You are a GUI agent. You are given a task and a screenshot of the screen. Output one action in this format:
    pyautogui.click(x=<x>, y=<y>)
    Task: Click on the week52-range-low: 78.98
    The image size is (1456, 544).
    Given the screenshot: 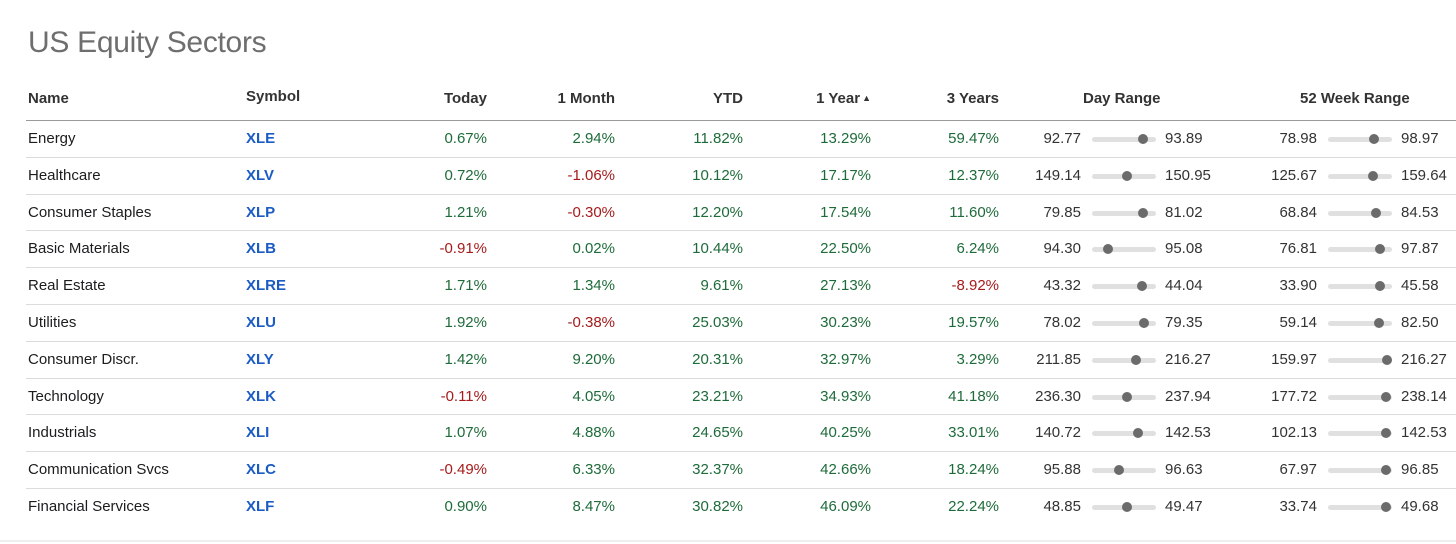 What is the action you would take?
    pyautogui.click(x=1298, y=138)
    